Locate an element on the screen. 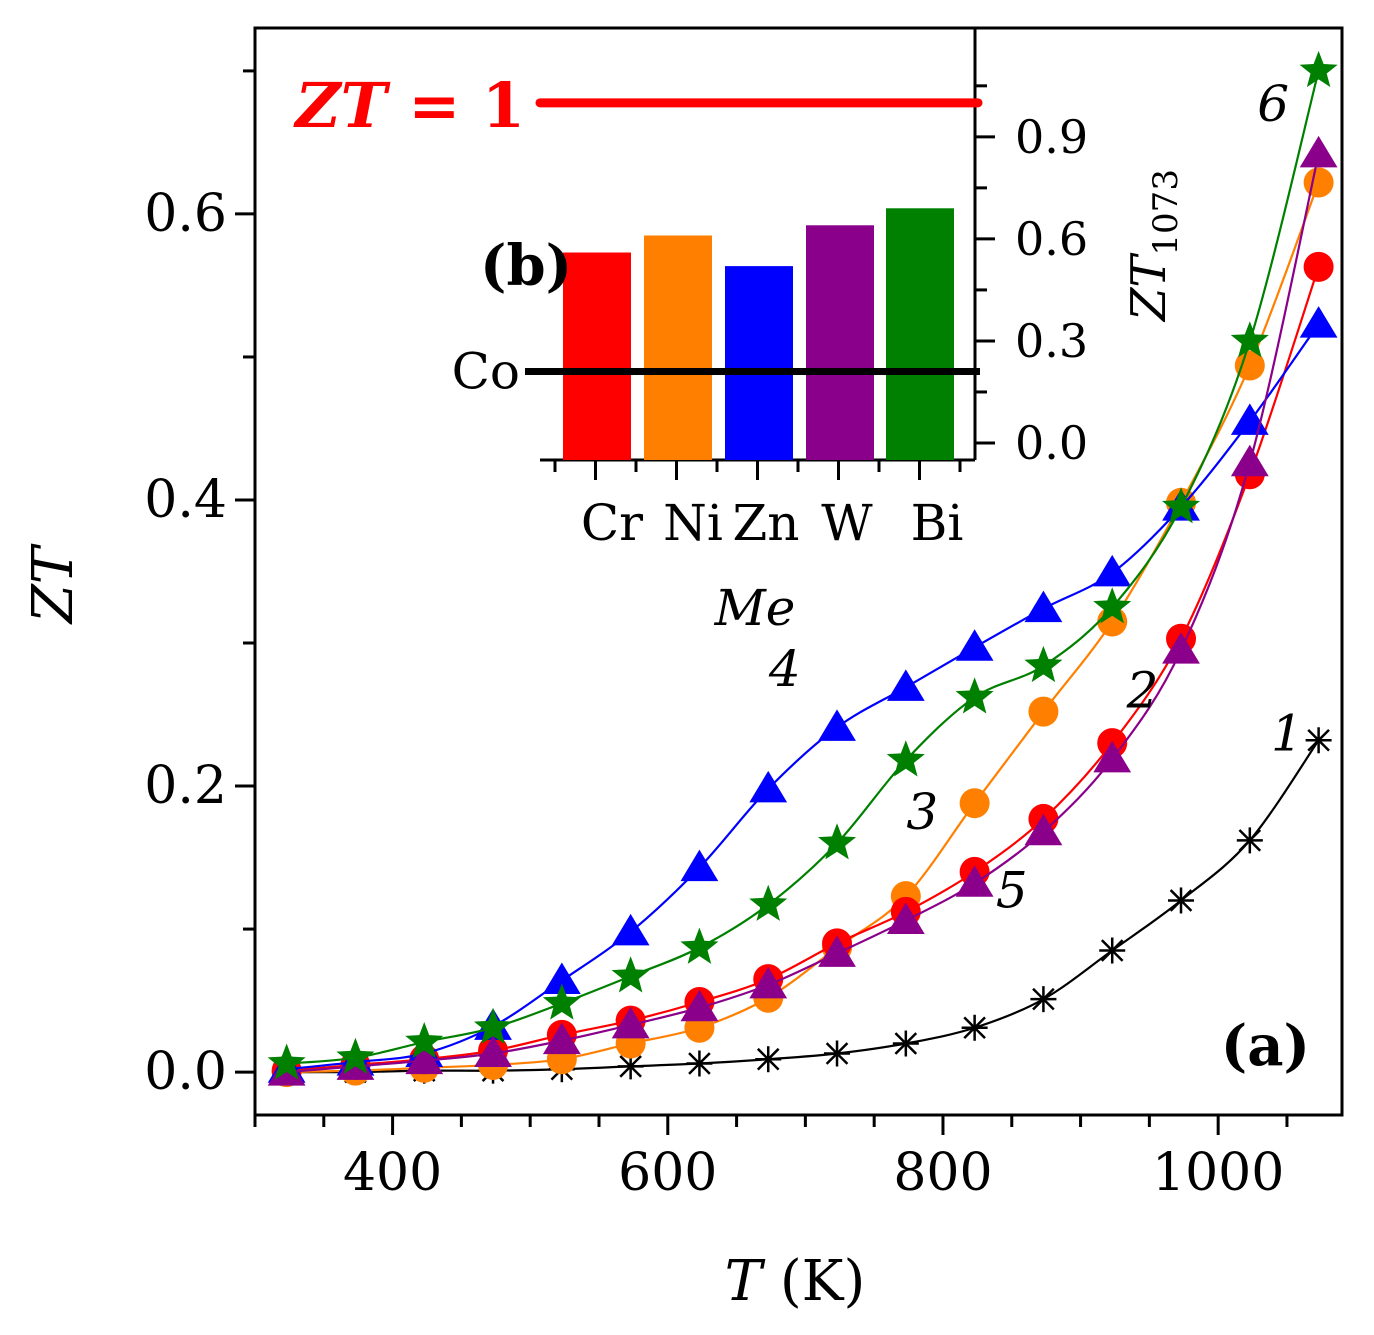 The width and height of the screenshot is (1374, 1335). y-tick-label: 0.4 is located at coordinates (185, 500).